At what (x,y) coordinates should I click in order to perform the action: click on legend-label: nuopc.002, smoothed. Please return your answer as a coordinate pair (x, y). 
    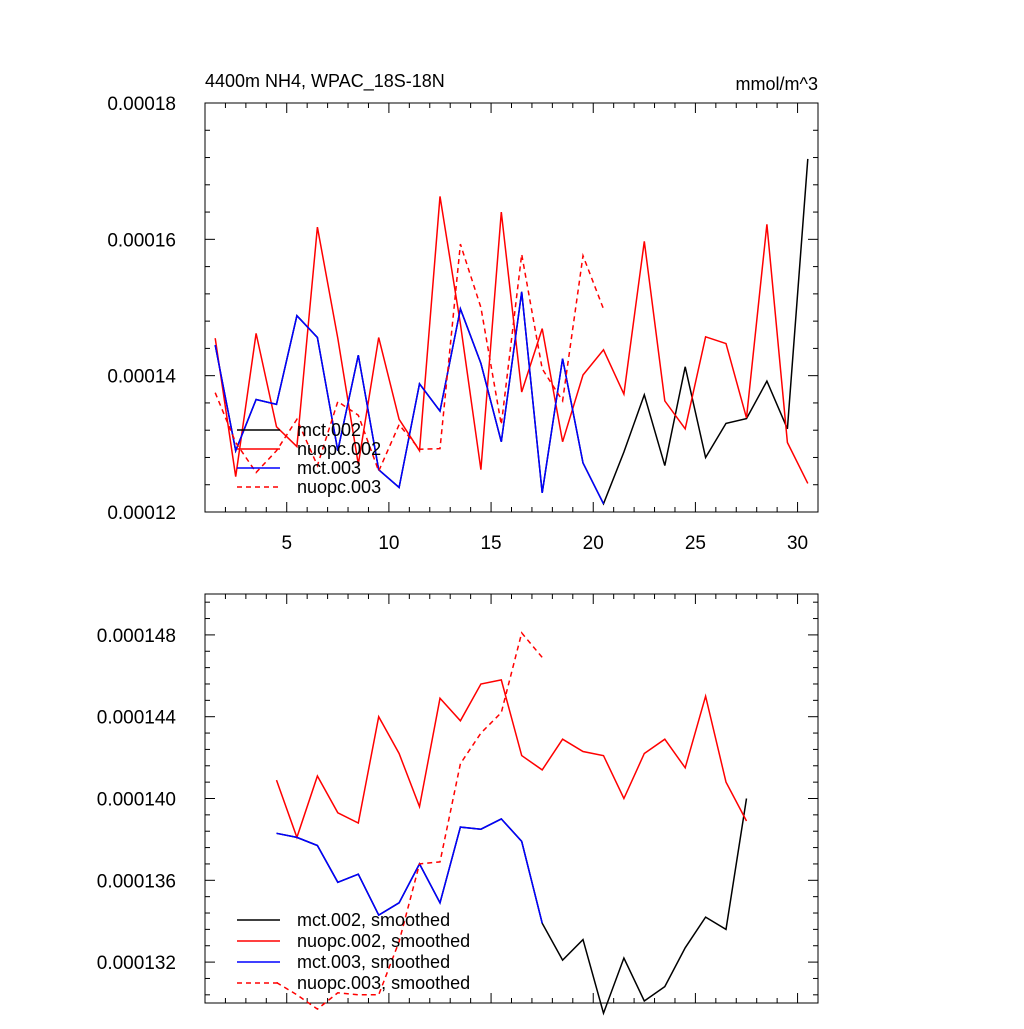
    Looking at the image, I should click on (383, 941).